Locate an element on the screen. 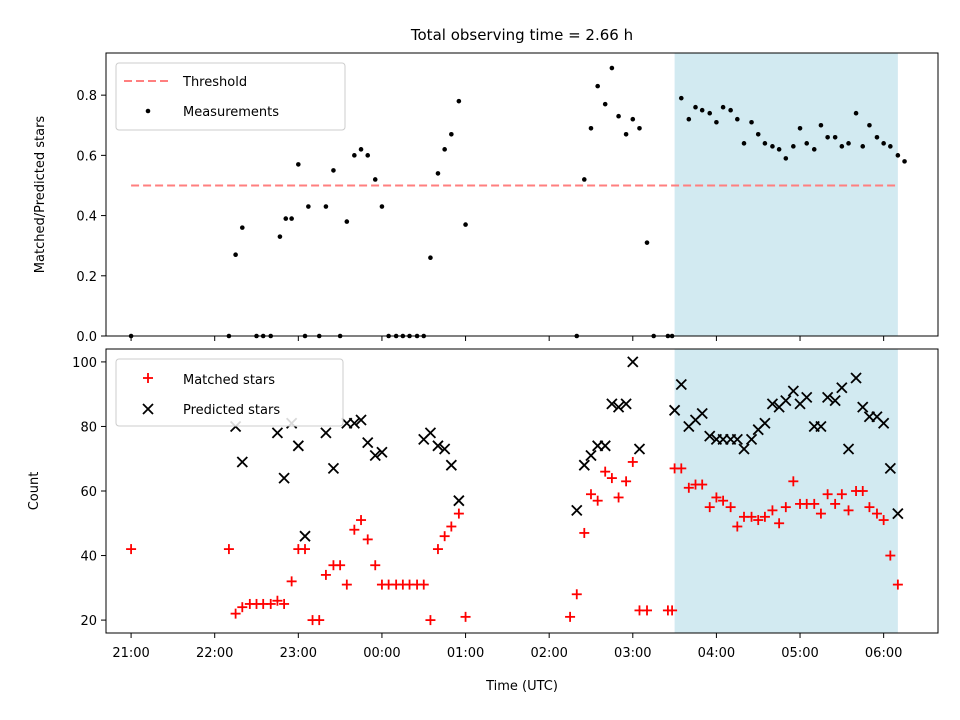 This screenshot has height=720, width=960. ratio-y-tick-label: 0.0 is located at coordinates (86, 337).